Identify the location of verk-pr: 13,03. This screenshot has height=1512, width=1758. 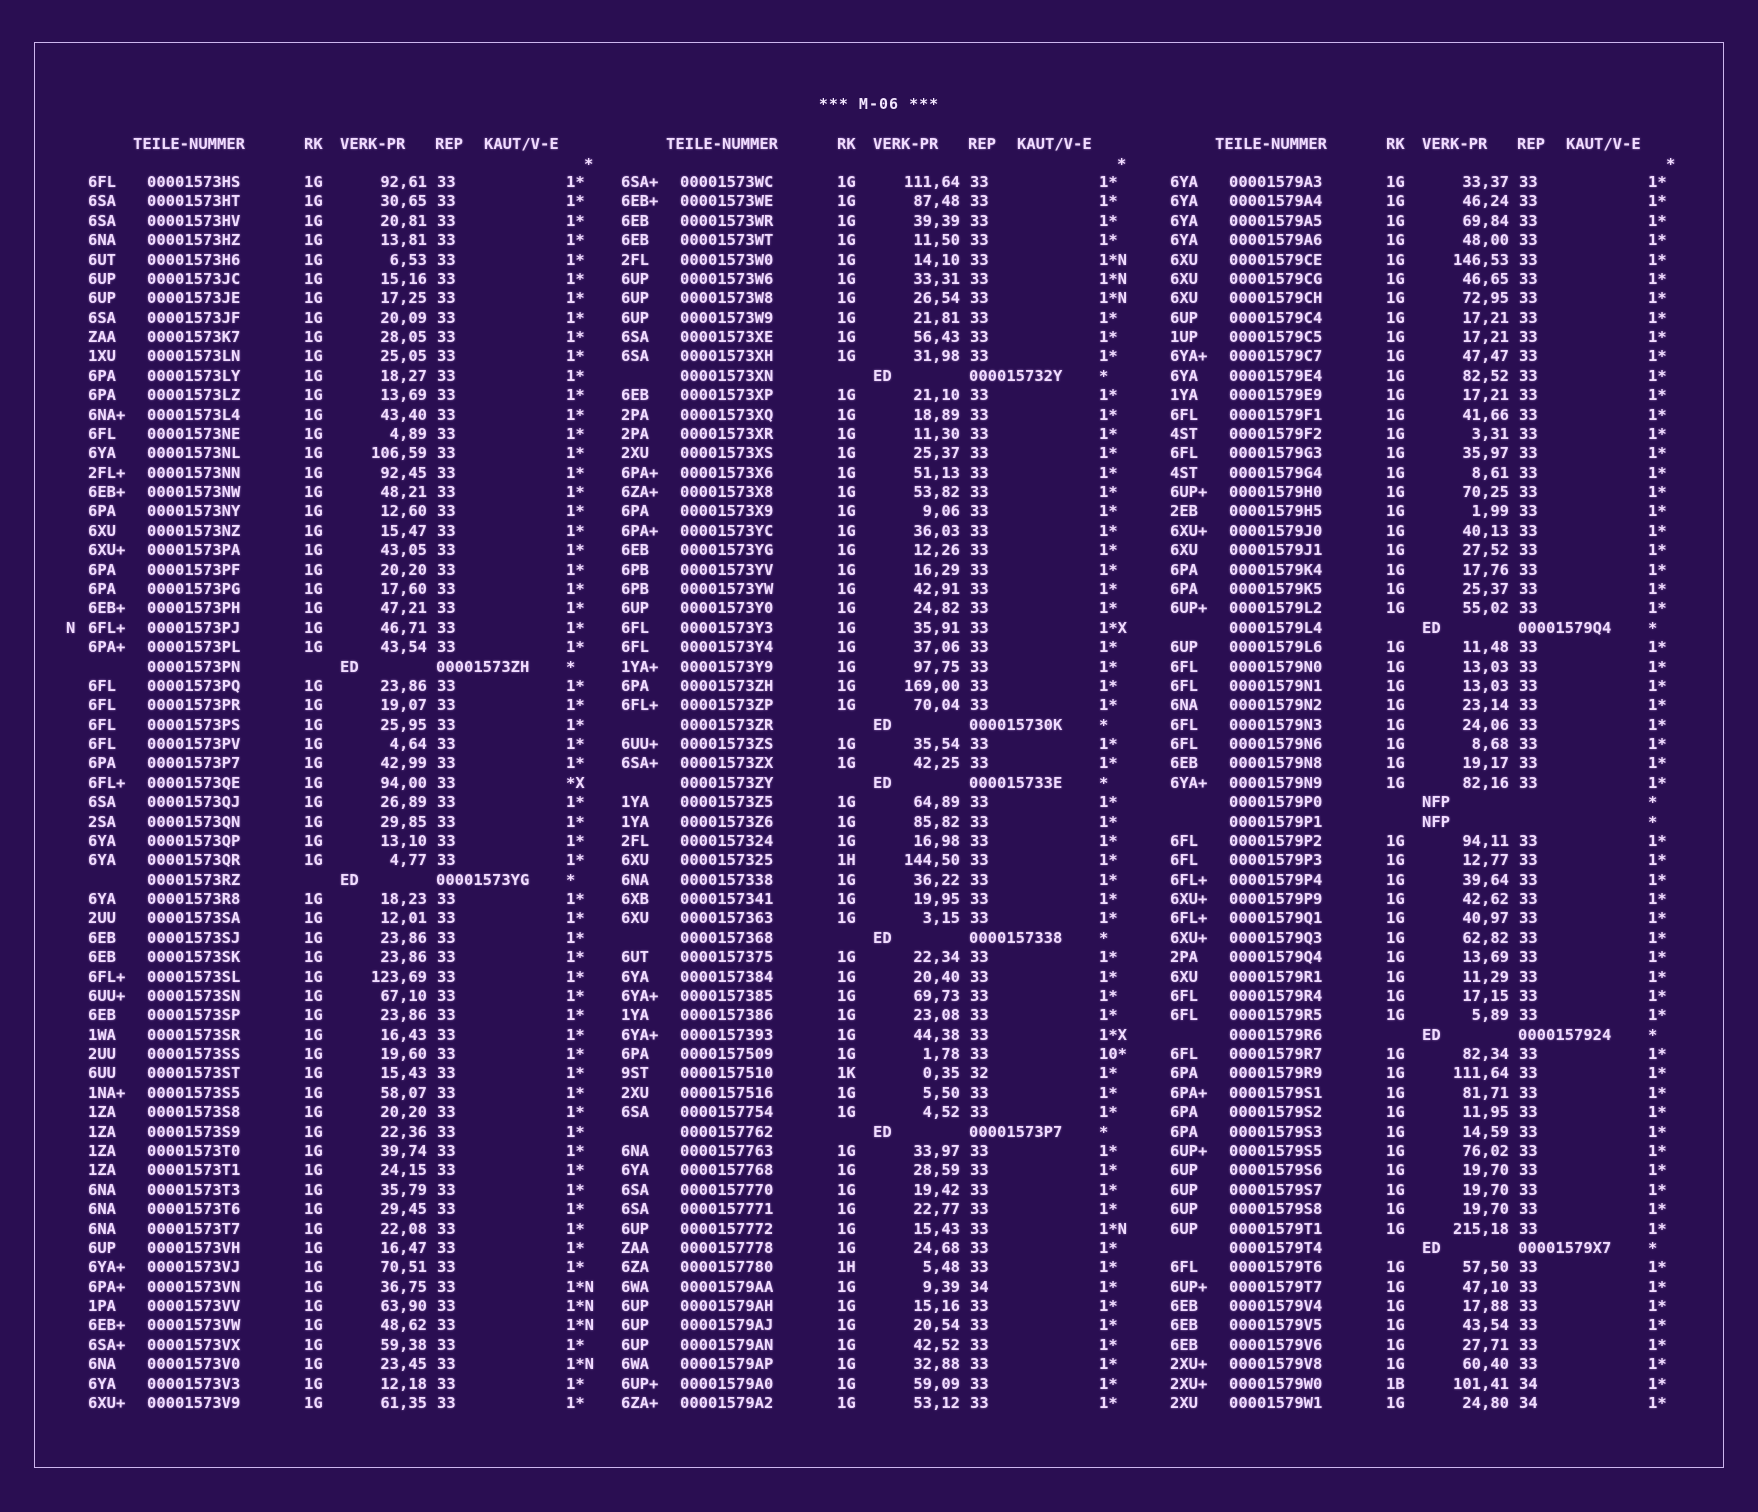
(1485, 666).